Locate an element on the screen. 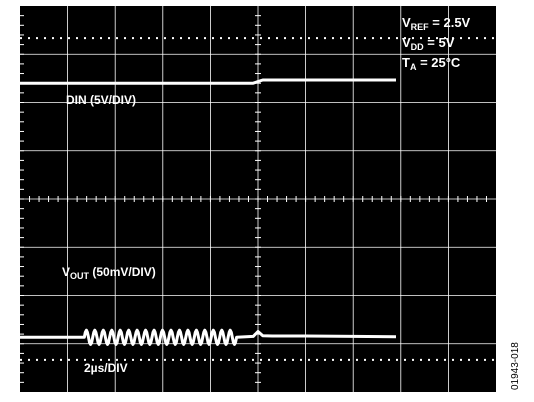 The image size is (534, 402). ta-value: = 25°C is located at coordinates (438, 62).